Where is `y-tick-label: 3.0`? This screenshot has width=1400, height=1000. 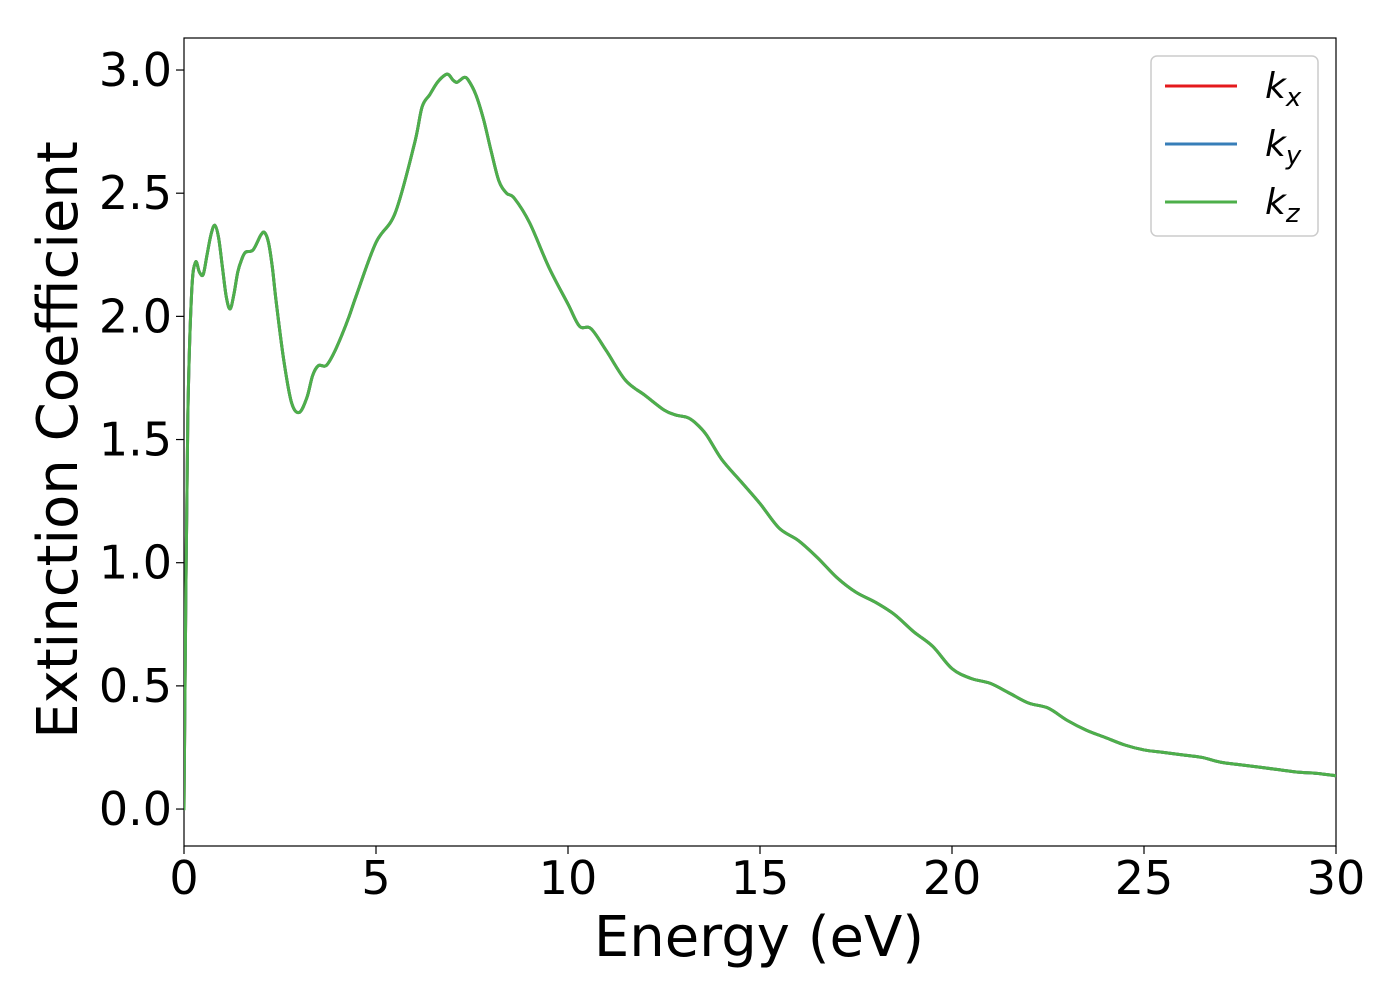
y-tick-label: 3.0 is located at coordinates (135, 70).